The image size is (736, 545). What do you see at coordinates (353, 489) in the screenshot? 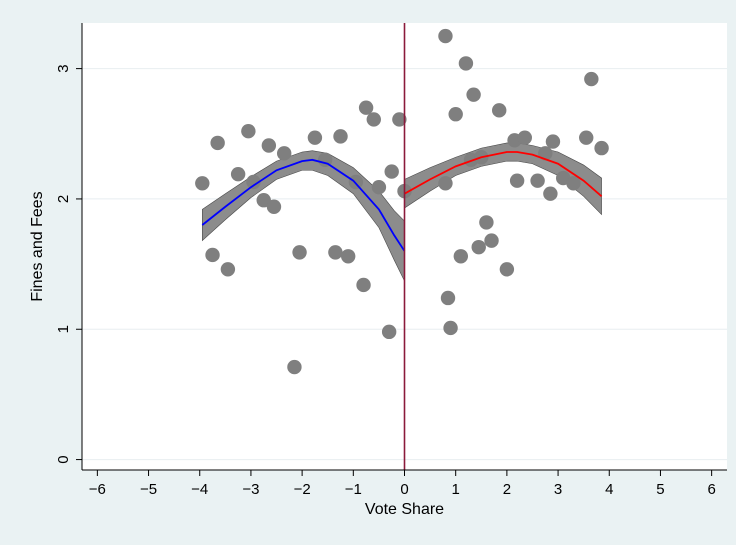
I see `x-tick-label: −1` at bounding box center [353, 489].